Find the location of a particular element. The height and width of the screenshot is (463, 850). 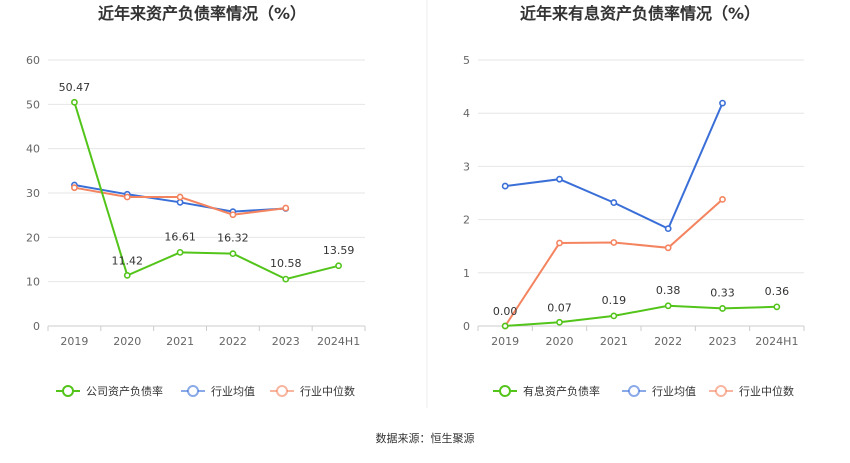

data-label: 16.32 is located at coordinates (233, 238).